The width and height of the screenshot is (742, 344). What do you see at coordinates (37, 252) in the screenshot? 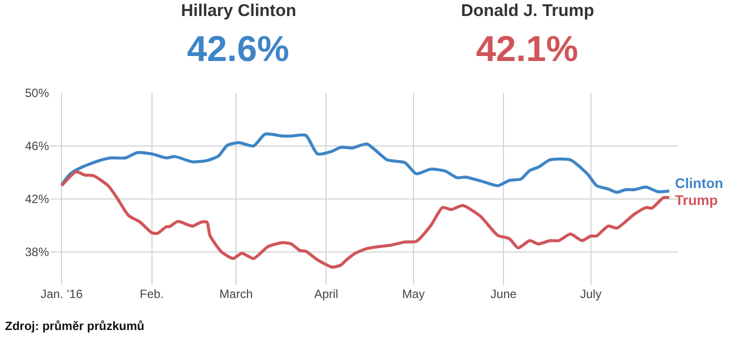
I see `y-tick-label: 38%` at bounding box center [37, 252].